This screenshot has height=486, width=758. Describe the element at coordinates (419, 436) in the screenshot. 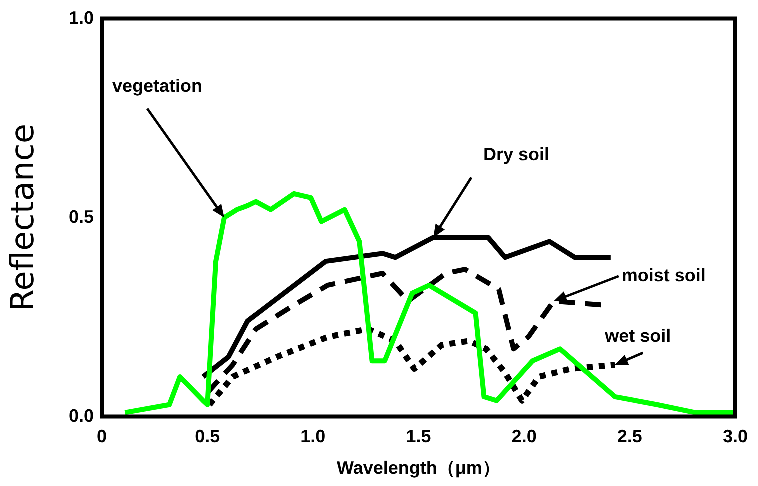

I see `x-tick-label: 1.5` at that location.